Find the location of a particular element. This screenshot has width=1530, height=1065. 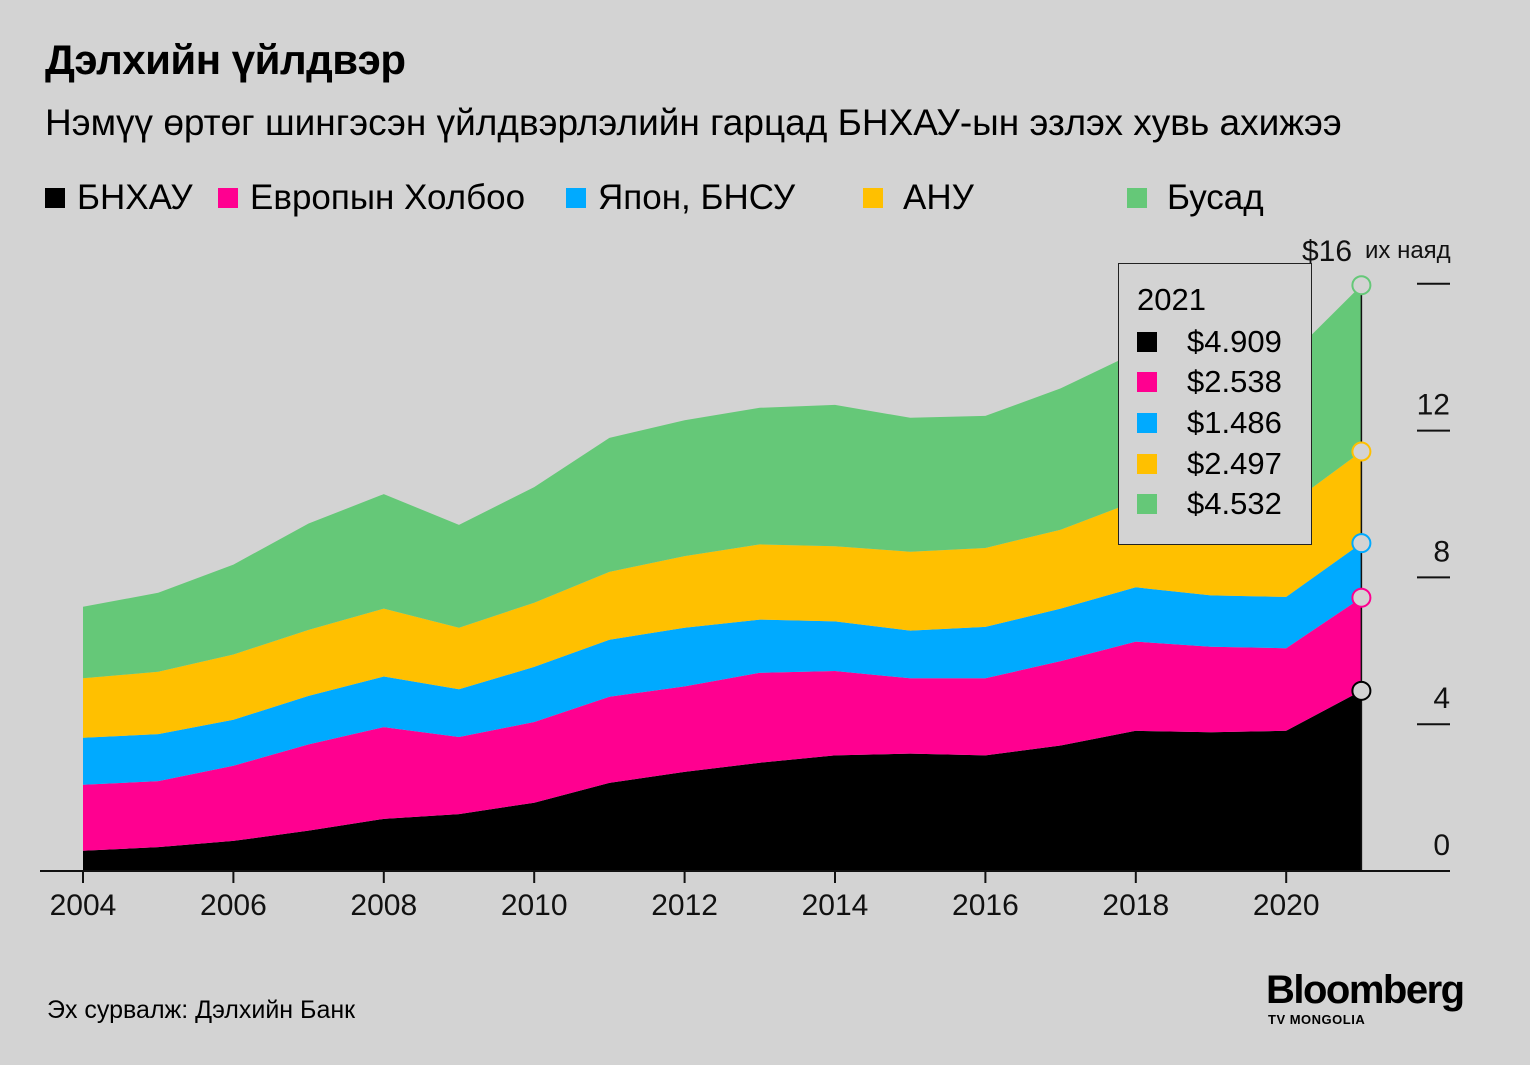

tooltip-row-eu: $2.538 is located at coordinates (1209, 382).